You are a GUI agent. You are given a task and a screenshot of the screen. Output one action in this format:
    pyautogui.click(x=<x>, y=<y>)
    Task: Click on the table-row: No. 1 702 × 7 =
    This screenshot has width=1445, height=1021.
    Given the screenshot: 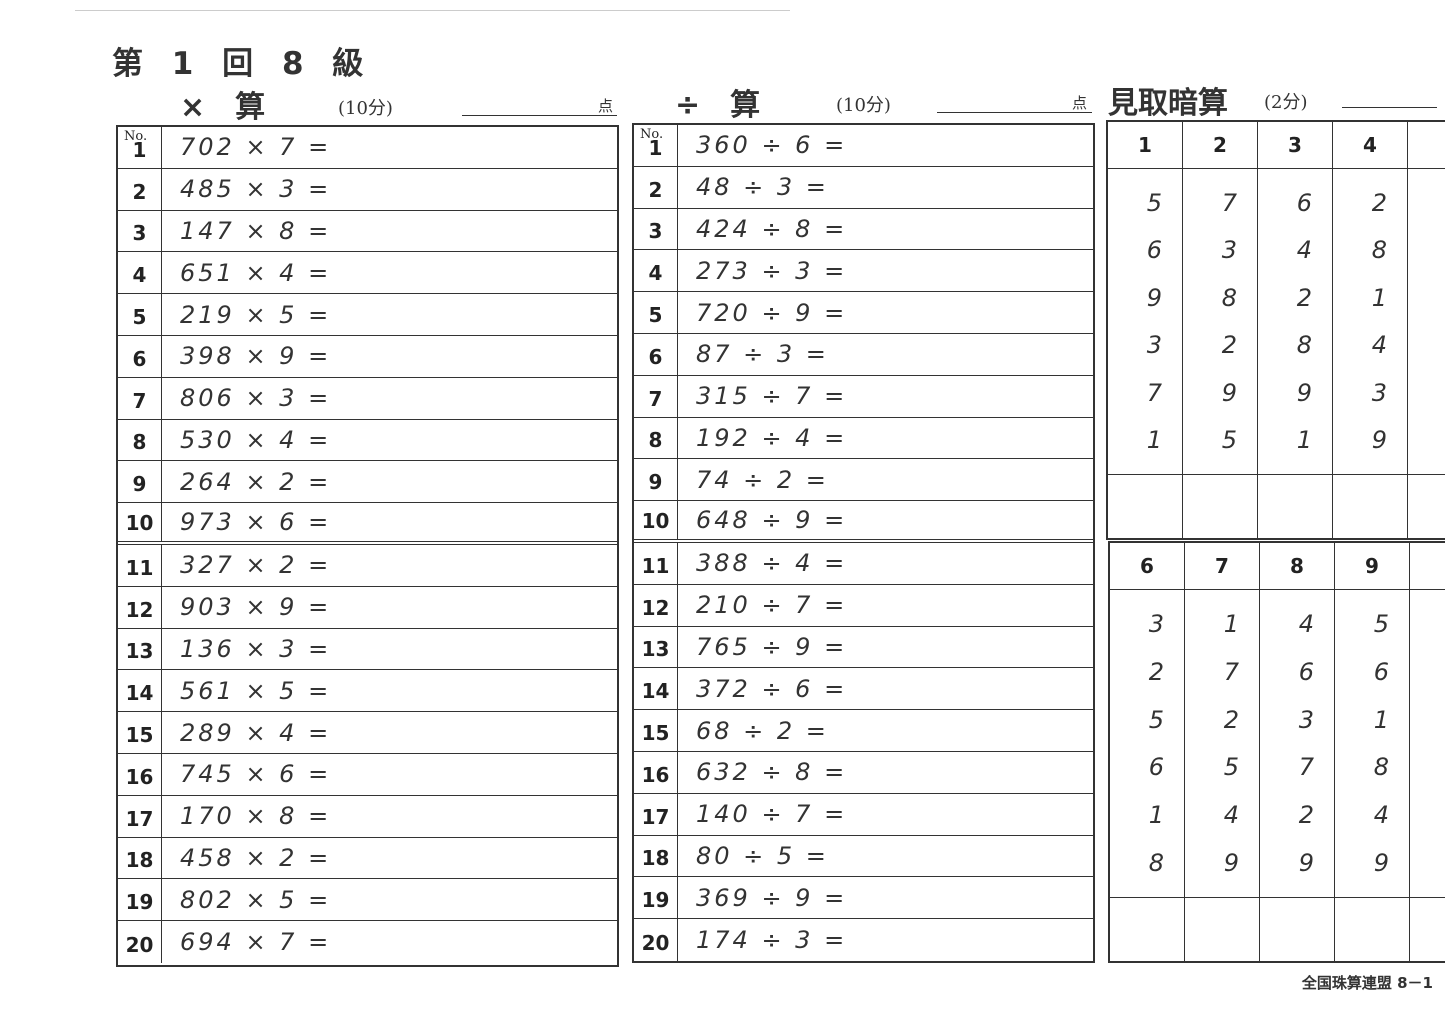 What is the action you would take?
    pyautogui.click(x=367, y=148)
    